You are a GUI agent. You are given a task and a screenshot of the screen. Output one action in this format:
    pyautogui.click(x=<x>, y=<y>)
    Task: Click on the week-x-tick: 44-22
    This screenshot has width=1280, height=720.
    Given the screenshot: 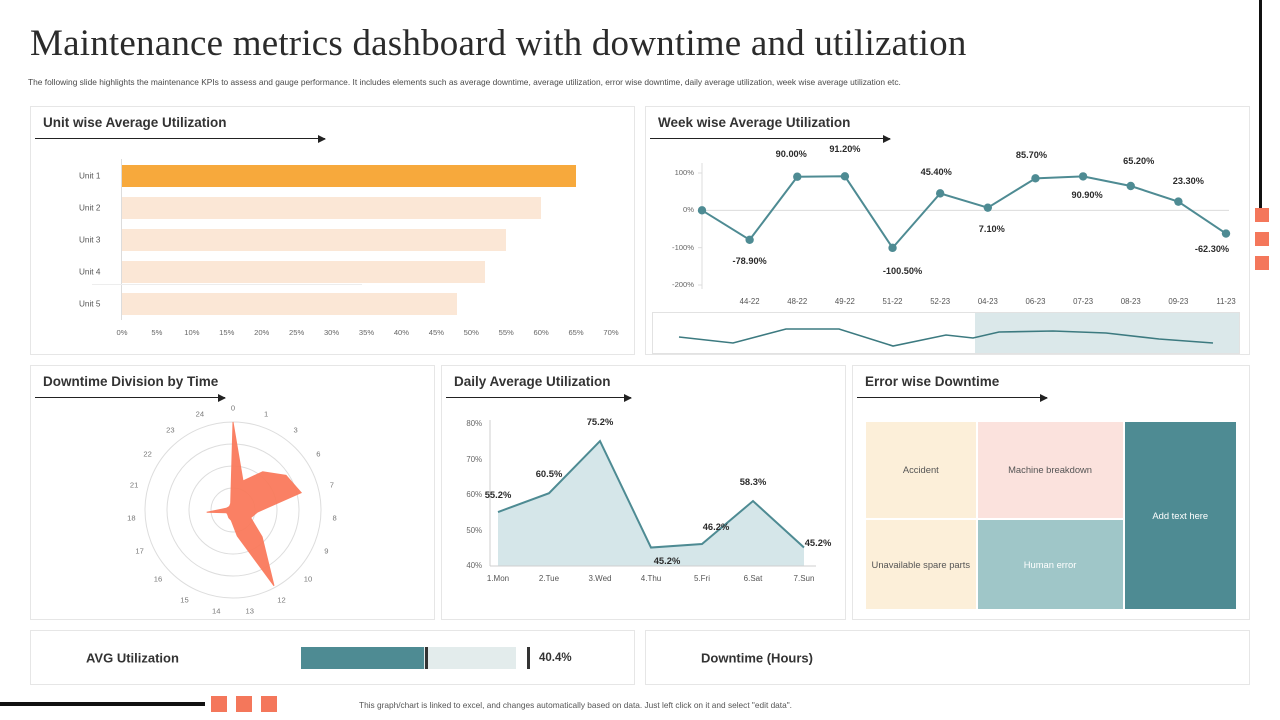 What is the action you would take?
    pyautogui.click(x=749, y=301)
    